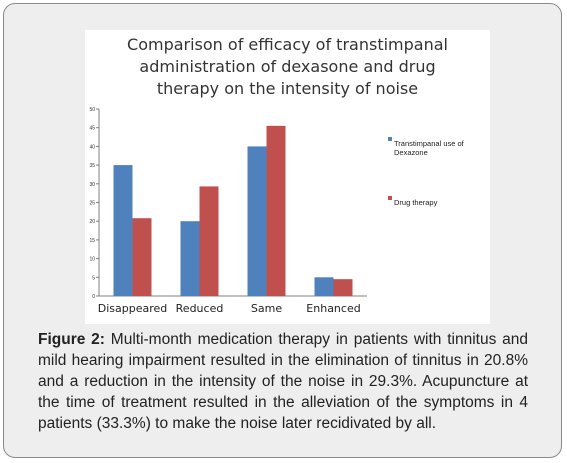 Image resolution: width=567 pixels, height=463 pixels. I want to click on x-tick-label: Disappeared, so click(133, 308).